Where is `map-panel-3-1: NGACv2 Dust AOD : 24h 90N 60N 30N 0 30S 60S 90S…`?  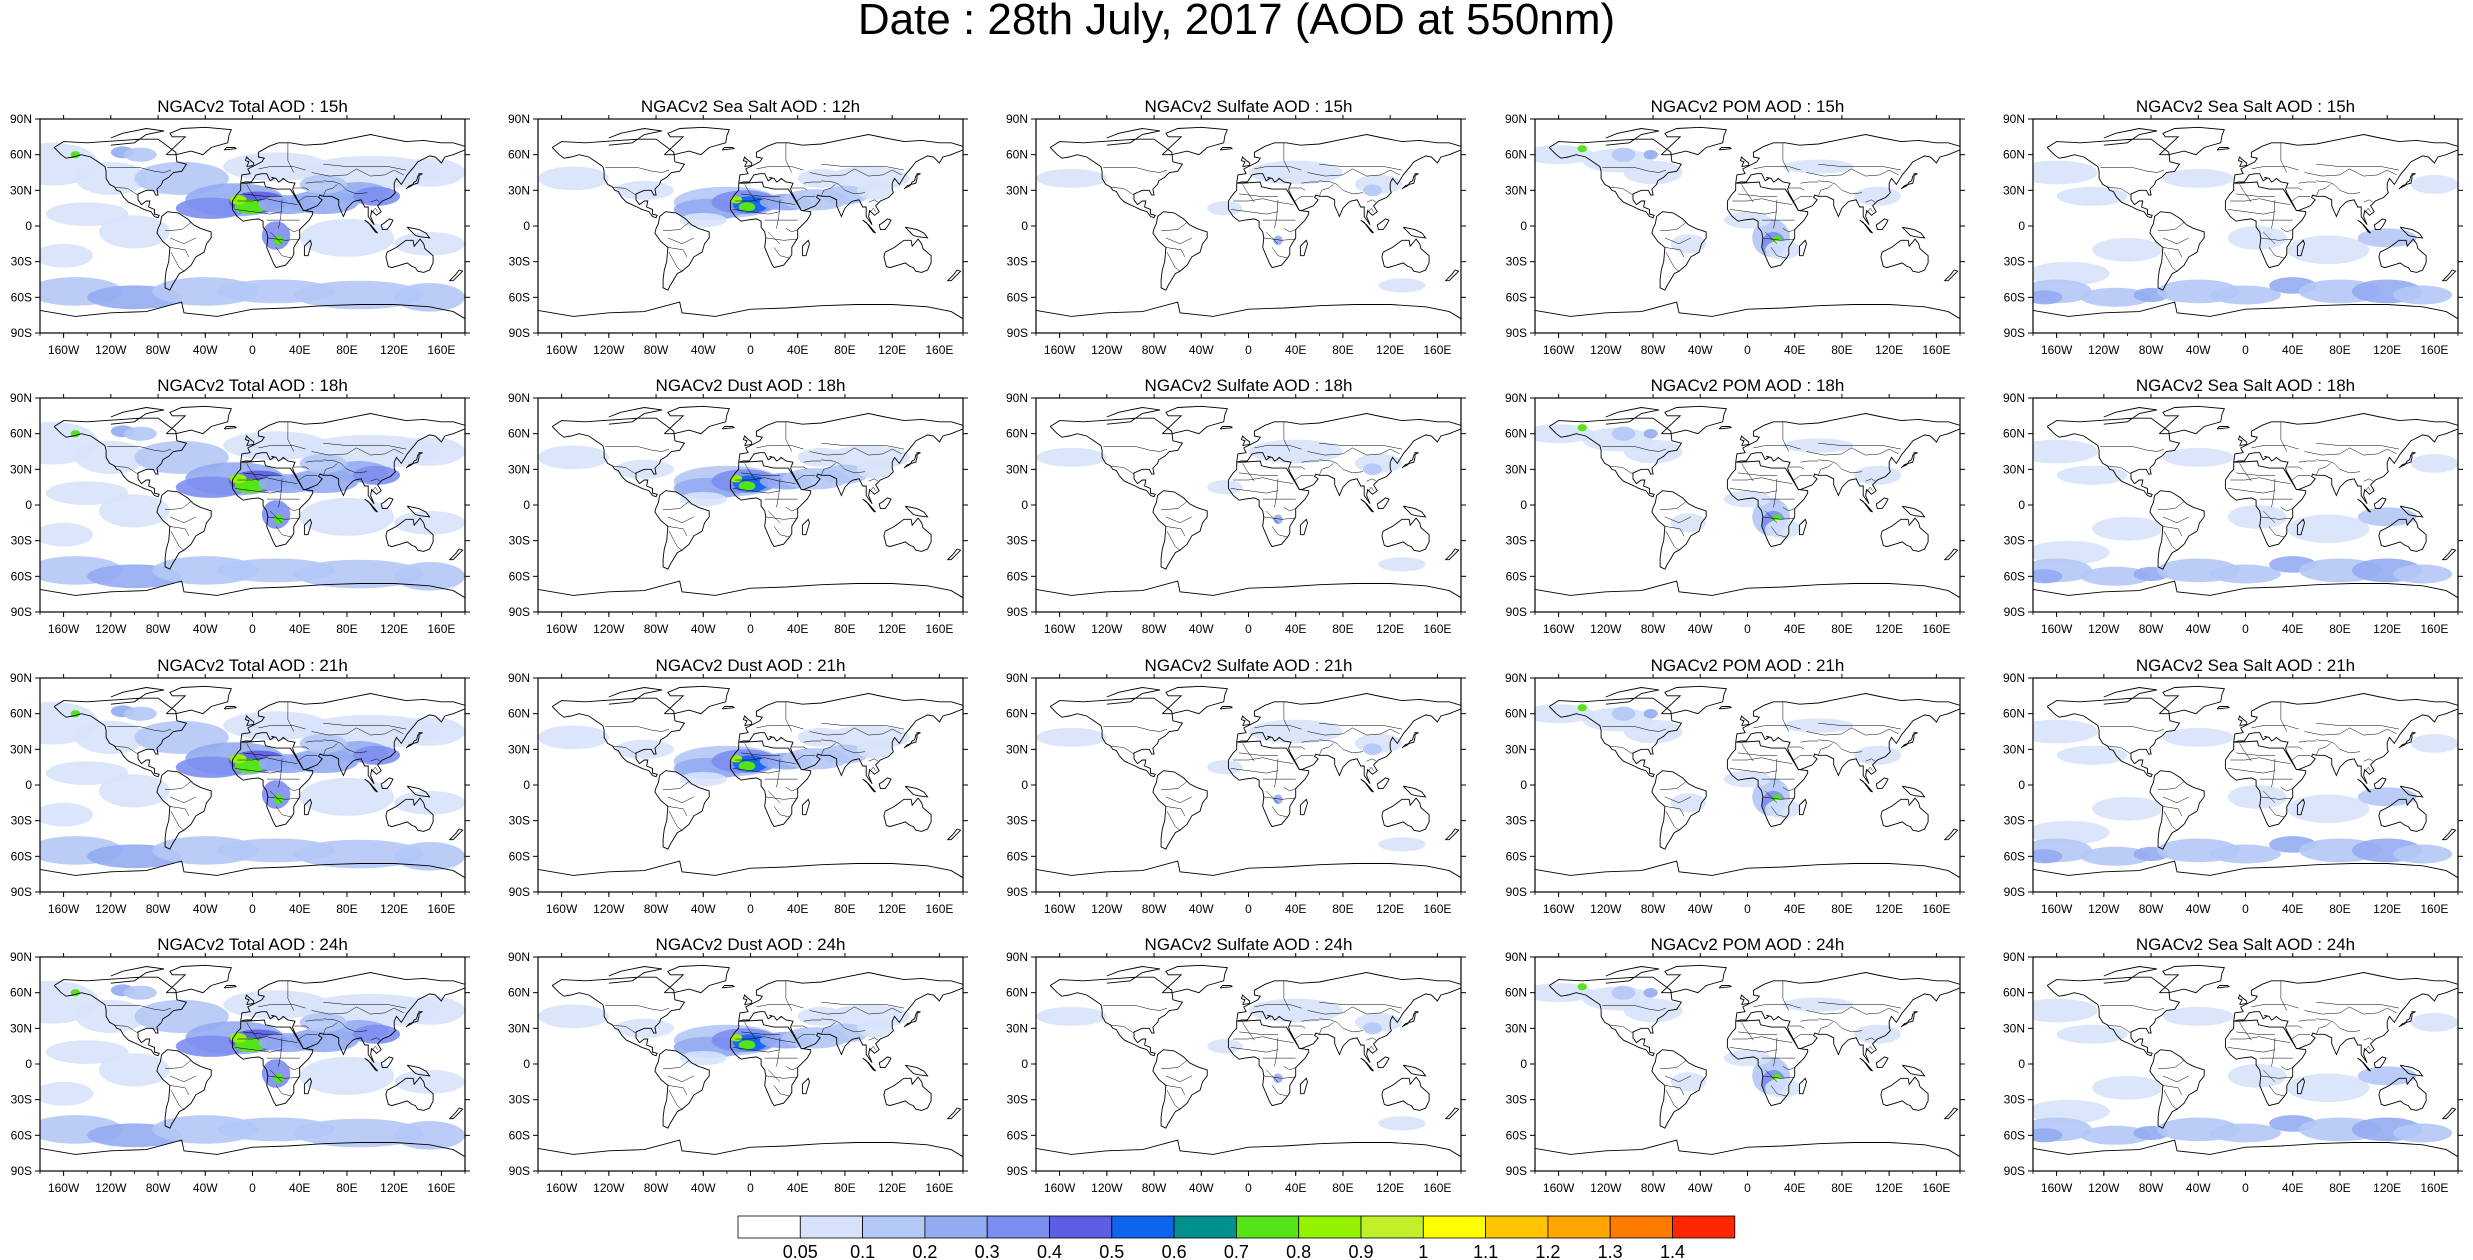 map-panel-3-1: NGACv2 Dust AOD : 24h 90N 60N 30N 0 30S 60S 90S… is located at coordinates (738, 1065).